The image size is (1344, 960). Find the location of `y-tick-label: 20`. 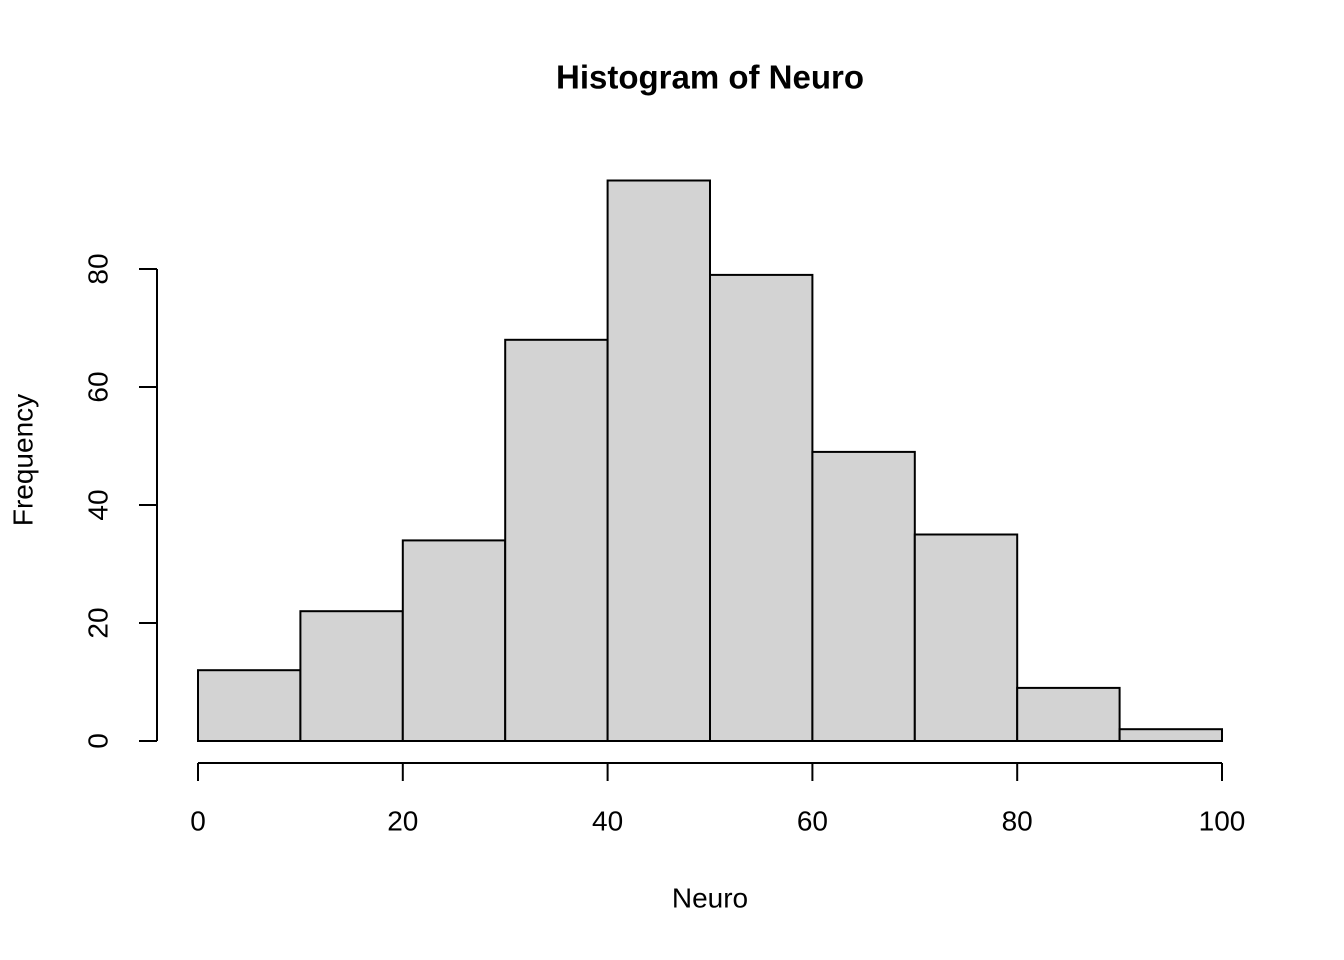

y-tick-label: 20 is located at coordinates (97, 622).